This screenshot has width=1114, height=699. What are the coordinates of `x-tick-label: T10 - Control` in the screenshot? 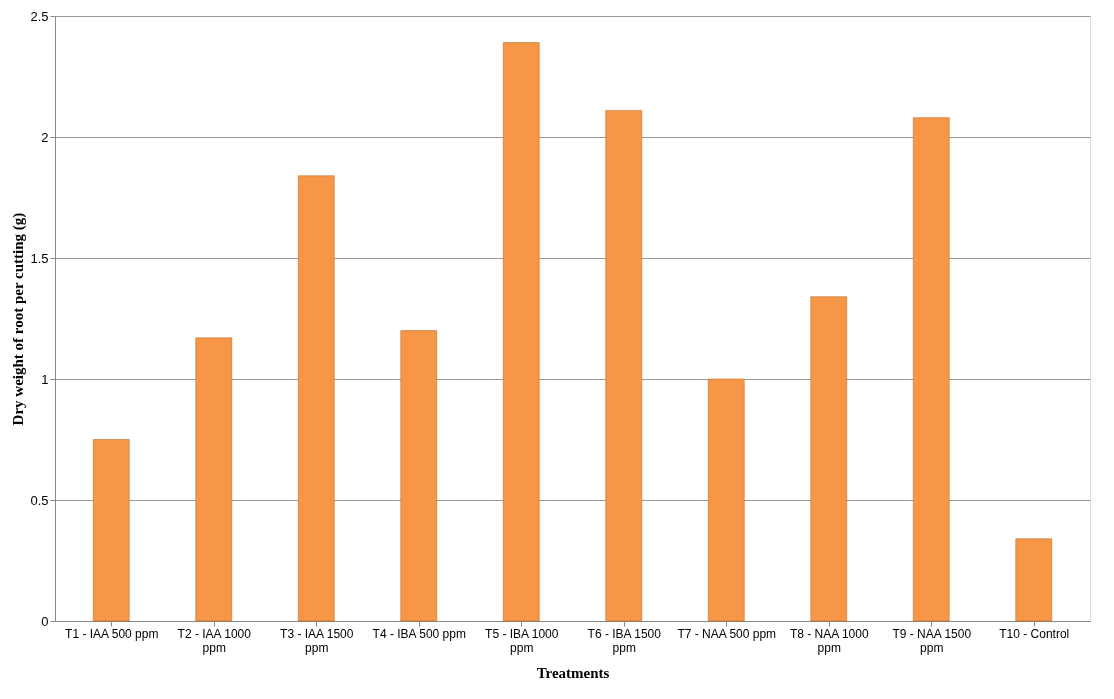 It's located at (1034, 633).